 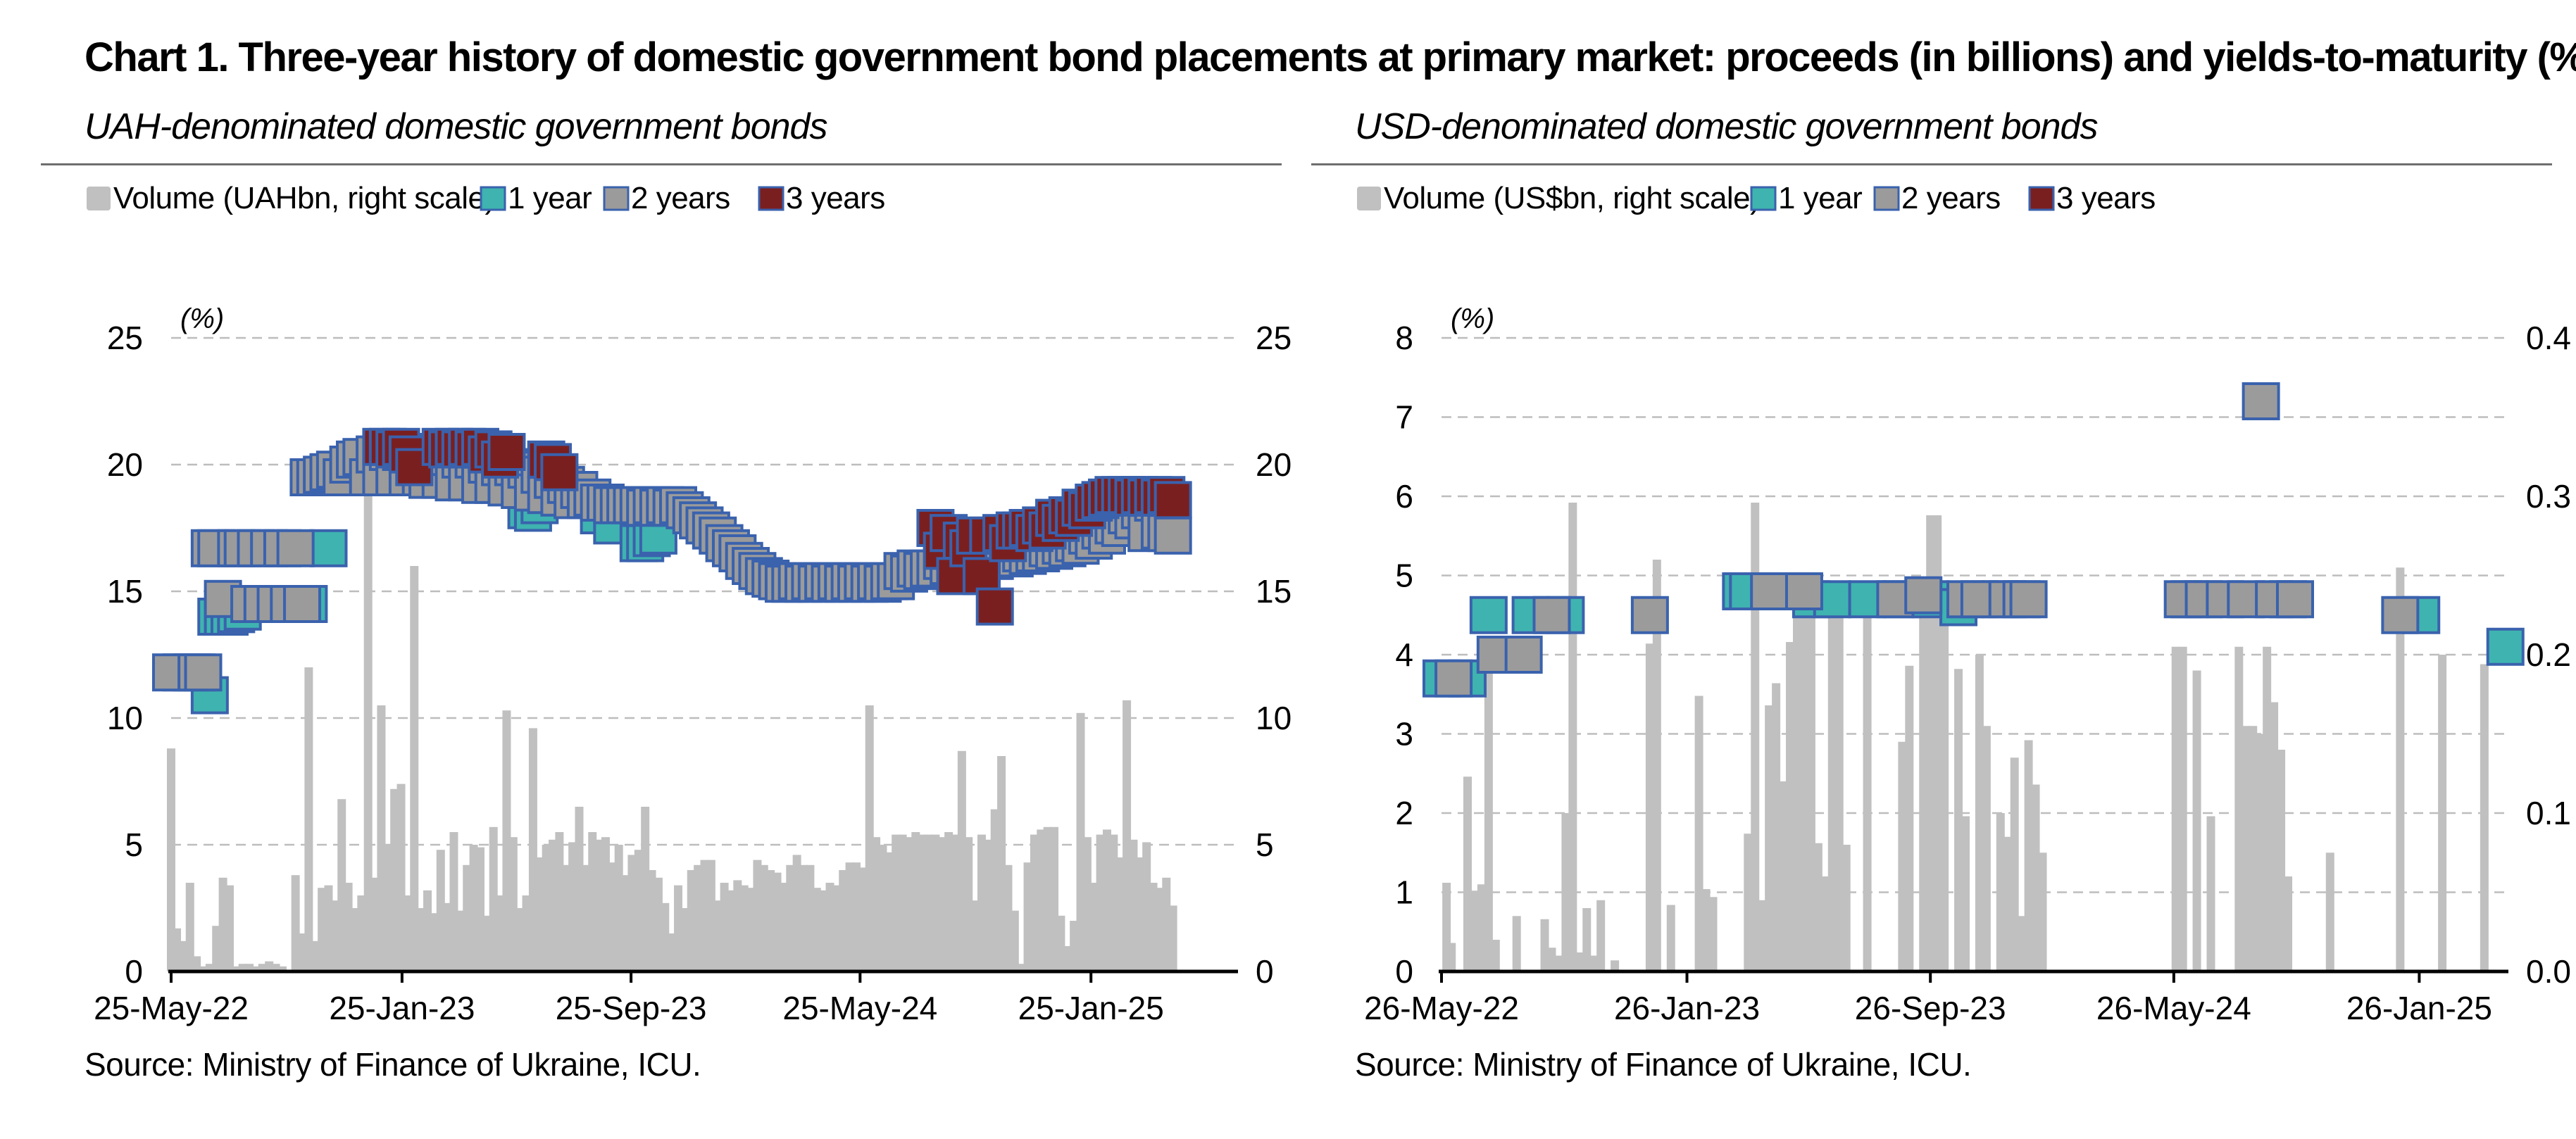 What do you see at coordinates (125, 591) in the screenshot?
I see `uah-left-tick-label: 15` at bounding box center [125, 591].